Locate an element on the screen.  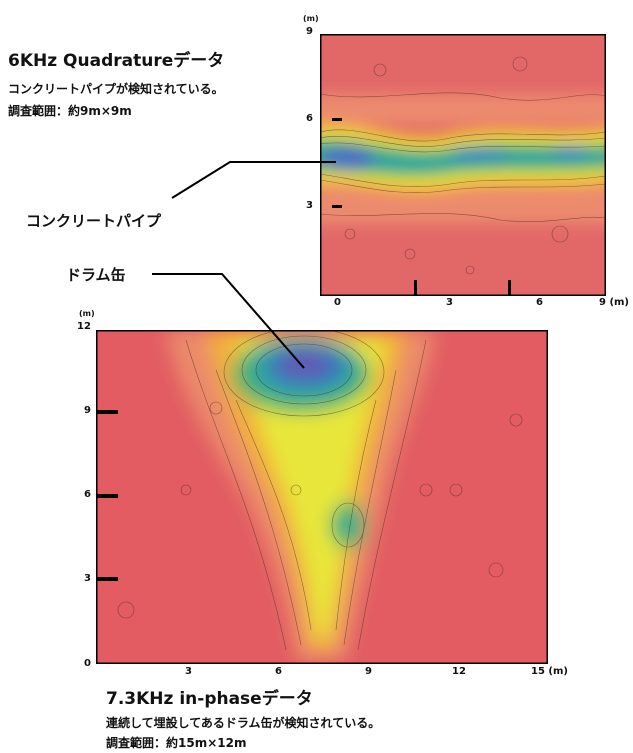
inphase-y-tick-6: 6 is located at coordinates (87, 494).